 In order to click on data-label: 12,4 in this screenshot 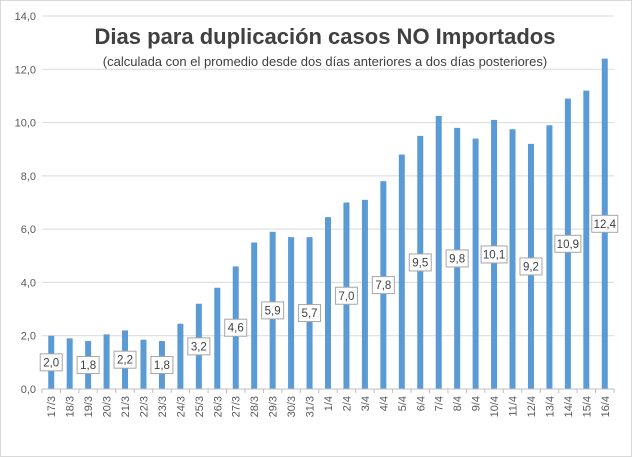, I will do `click(605, 223)`.